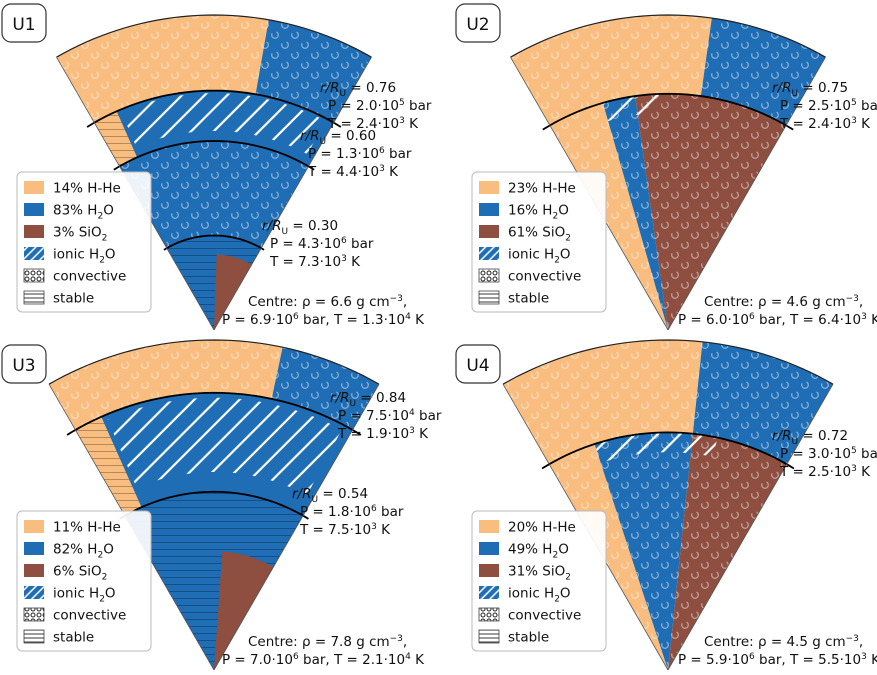 The width and height of the screenshot is (877, 675). I want to click on centre-pressure-temperature-text: P = 5.9·106 bar, T = 5.5·103 K, so click(777, 660).